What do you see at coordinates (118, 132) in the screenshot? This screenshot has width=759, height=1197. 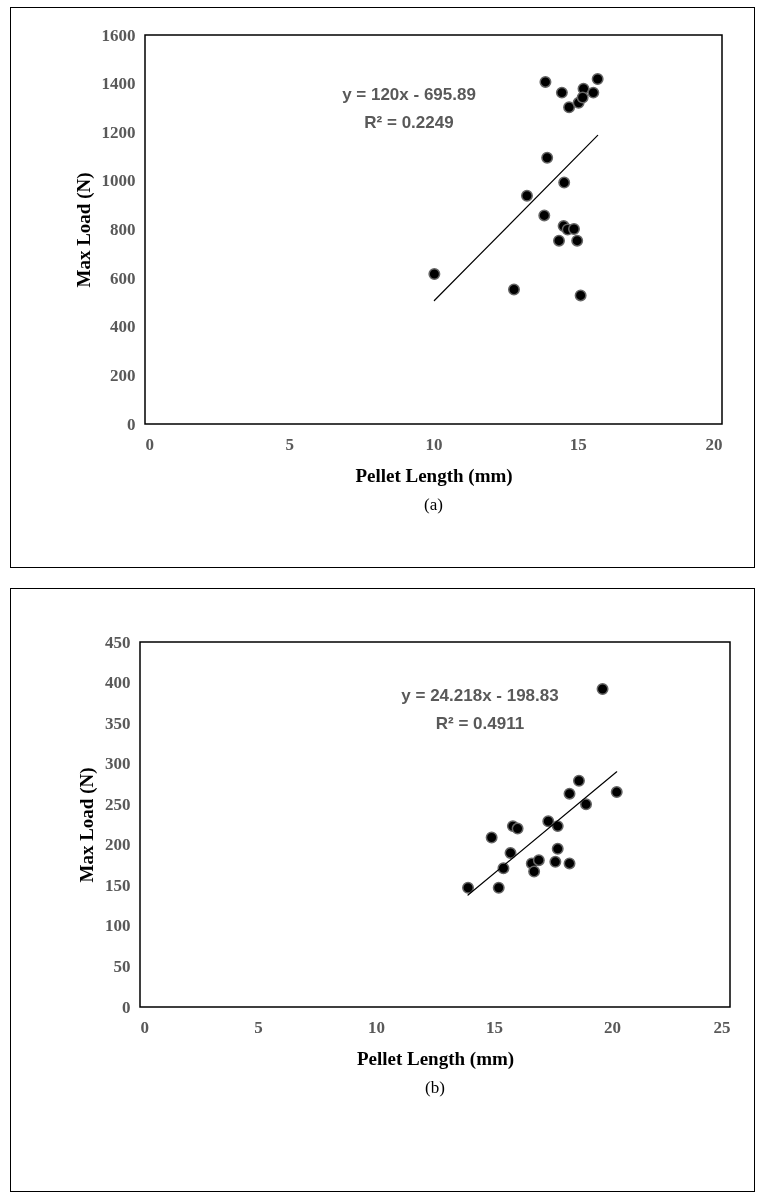 I see `y-tick-label: 1200` at bounding box center [118, 132].